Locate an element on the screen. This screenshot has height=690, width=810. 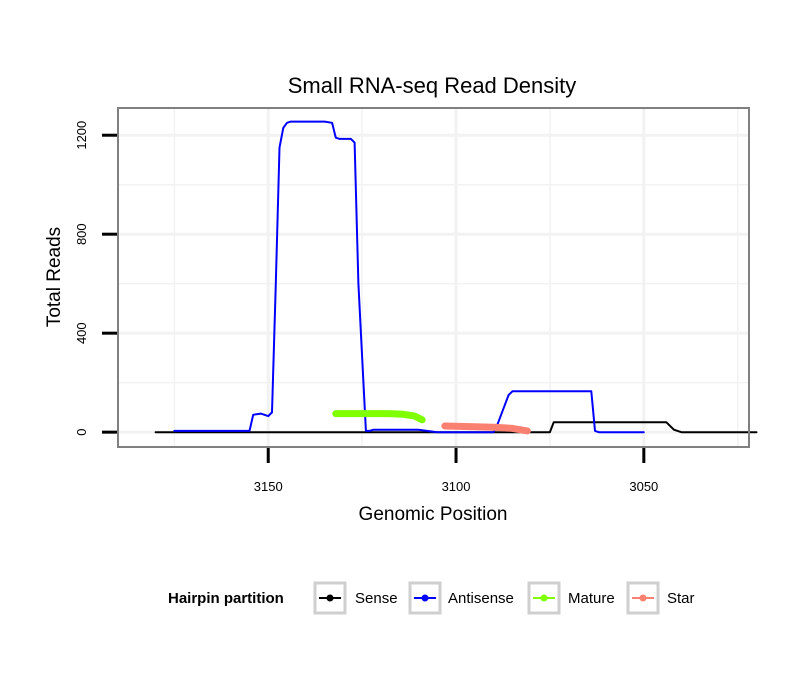
series-line-star is located at coordinates (486, 428).